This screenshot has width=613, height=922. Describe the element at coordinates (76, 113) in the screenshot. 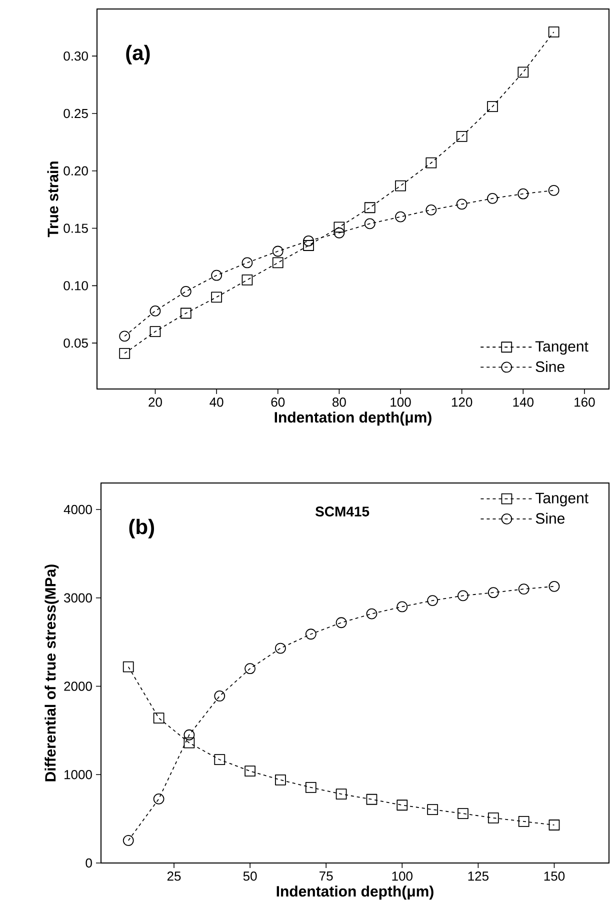

I see `y-tick-label: 0.25` at that location.